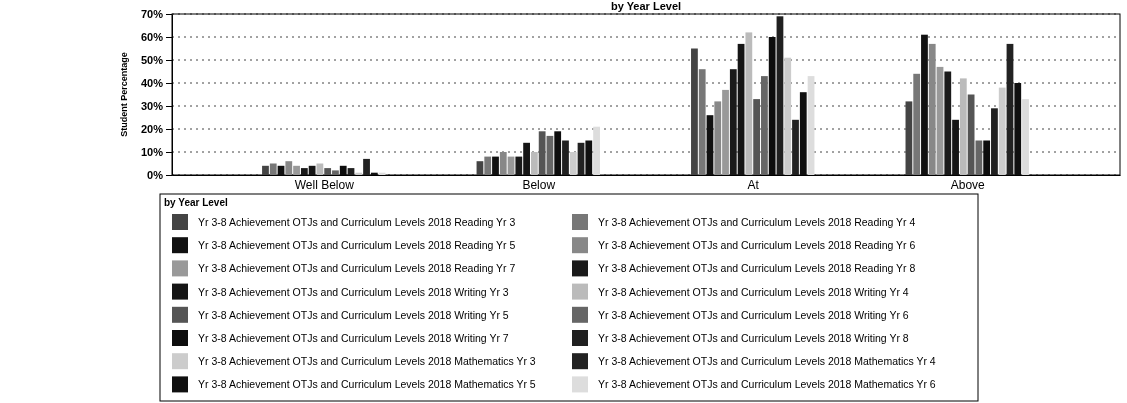 This screenshot has height=403, width=1127. Describe the element at coordinates (753, 314) in the screenshot. I see `legend-label: Yr 3-8 Achievement OTJs and Curriculum Levels 2018 Writing Yr 6` at that location.